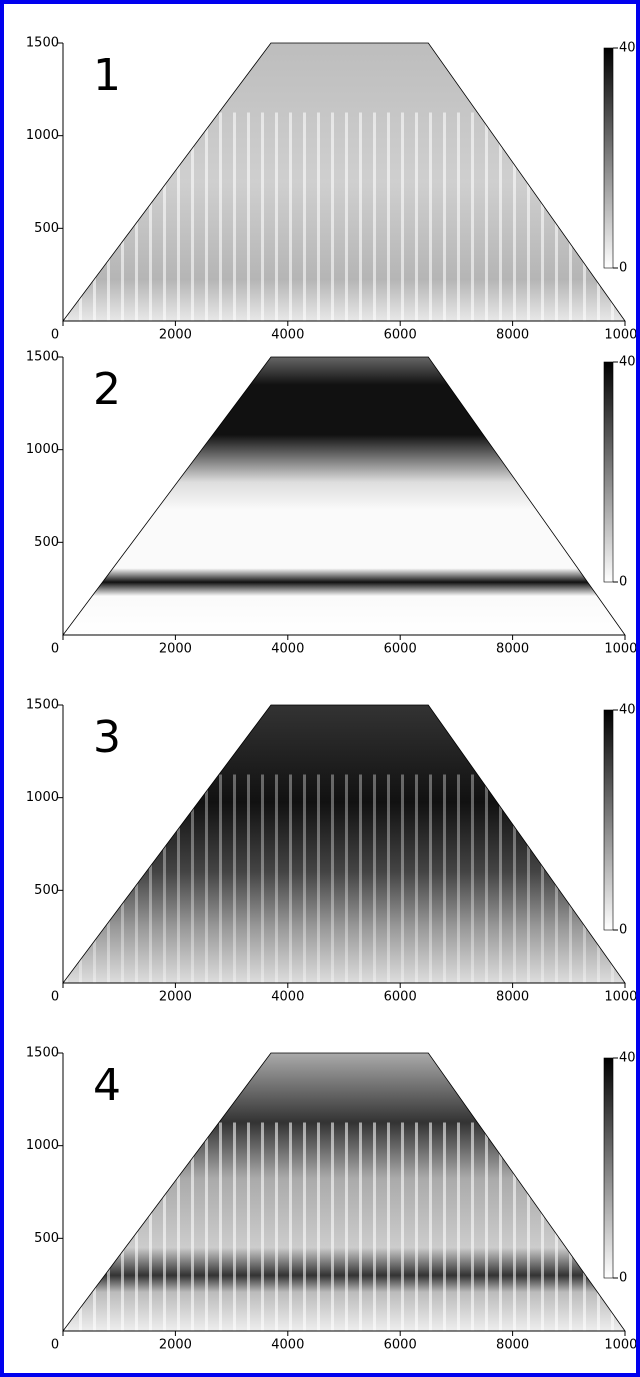 The width and height of the screenshot is (640, 1377). What do you see at coordinates (107, 75) in the screenshot?
I see `panel-label: 1` at bounding box center [107, 75].